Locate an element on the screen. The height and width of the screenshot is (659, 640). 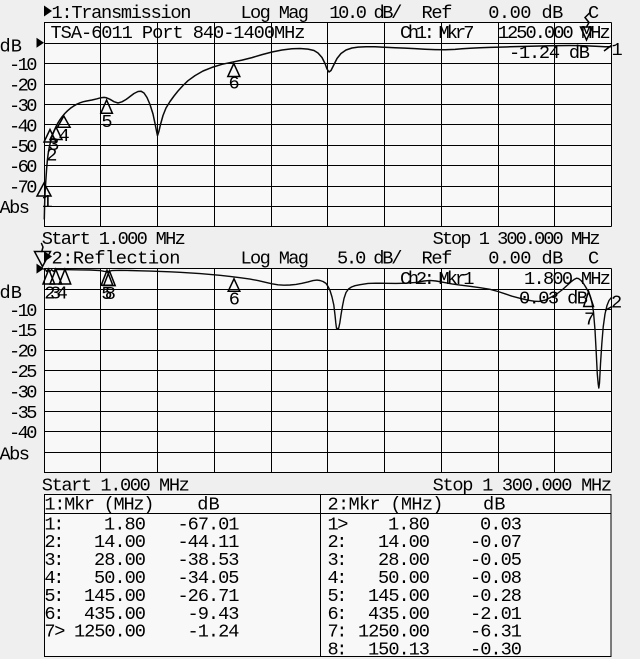
svg-text: -38.53 is located at coordinates (209, 560).